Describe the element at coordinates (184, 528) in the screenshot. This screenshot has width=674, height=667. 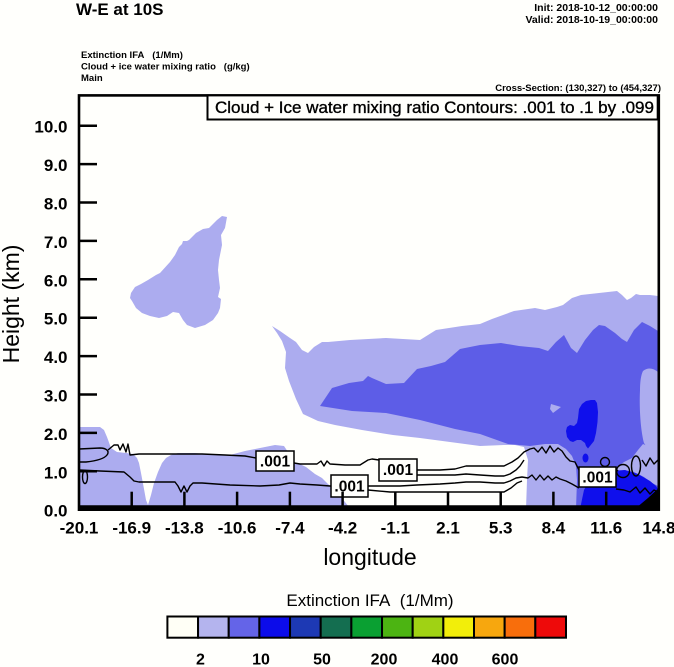
I see `svg-text: -13.8` at that location.